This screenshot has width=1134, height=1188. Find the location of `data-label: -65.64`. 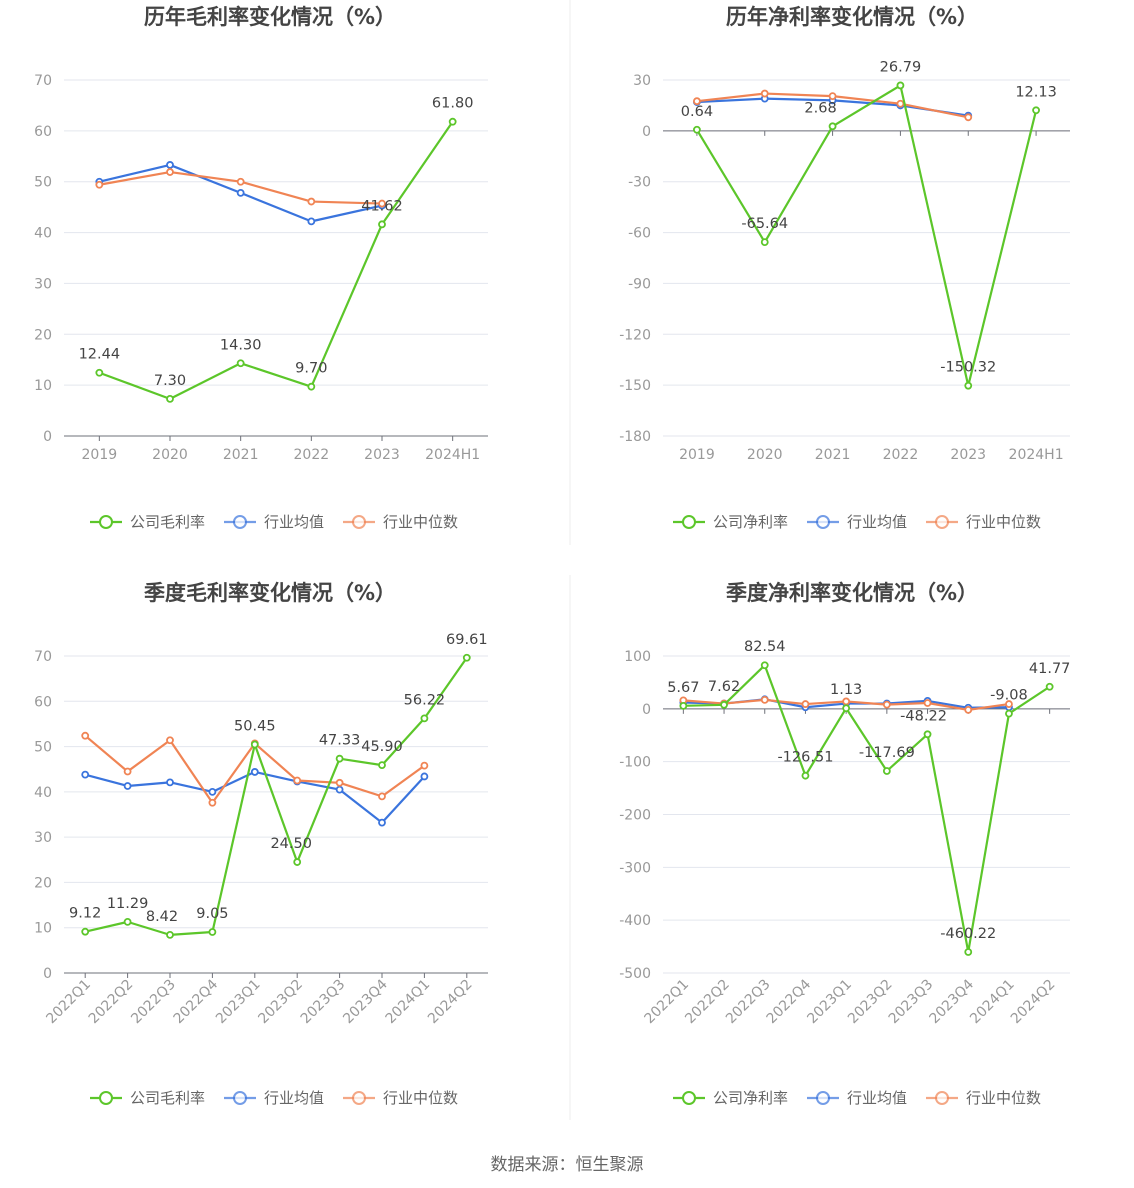

data-label: -65.64 is located at coordinates (764, 224).